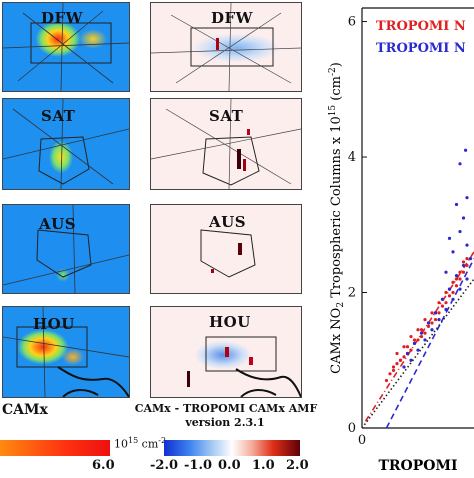 The width and height of the screenshot is (474, 478). I want to click on colorbar-camx-unit: 1015 cm-2, so click(140, 443).